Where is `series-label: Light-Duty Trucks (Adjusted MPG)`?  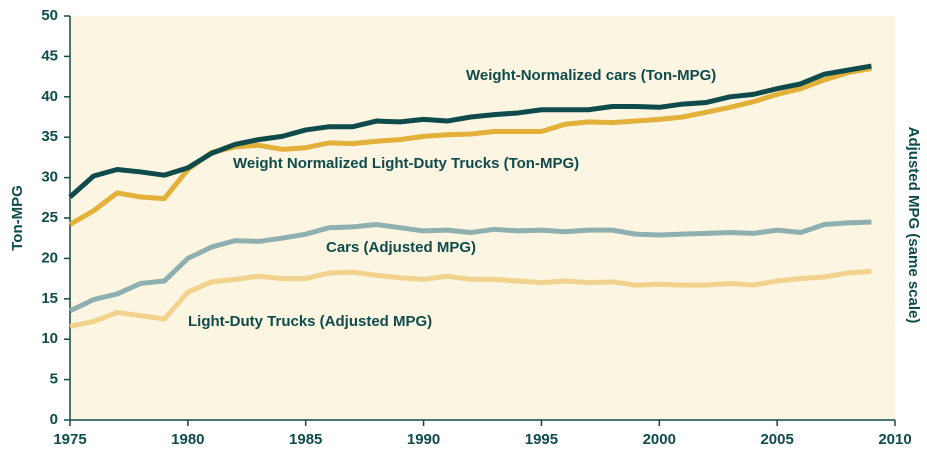 series-label: Light-Duty Trucks (Adjusted MPG) is located at coordinates (310, 321).